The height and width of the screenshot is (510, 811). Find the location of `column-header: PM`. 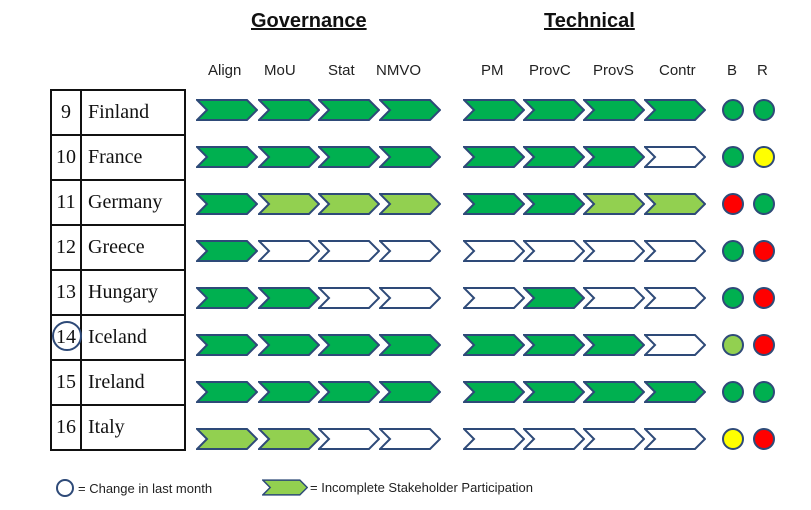

column-header: PM is located at coordinates (492, 70).